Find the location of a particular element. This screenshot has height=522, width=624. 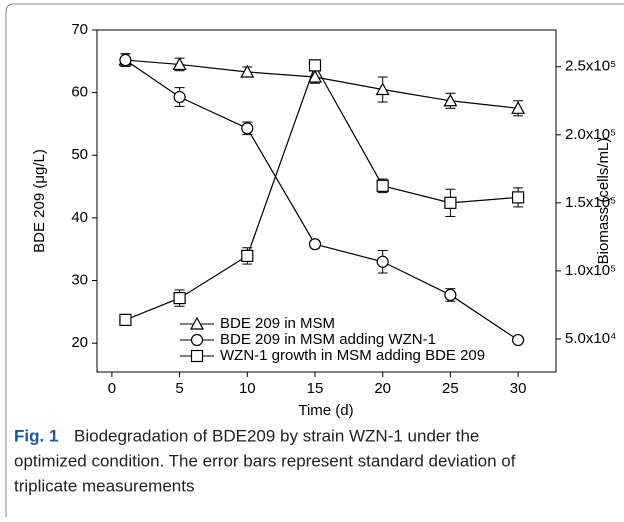

caption-label: Fig. 1 is located at coordinates (36, 435).